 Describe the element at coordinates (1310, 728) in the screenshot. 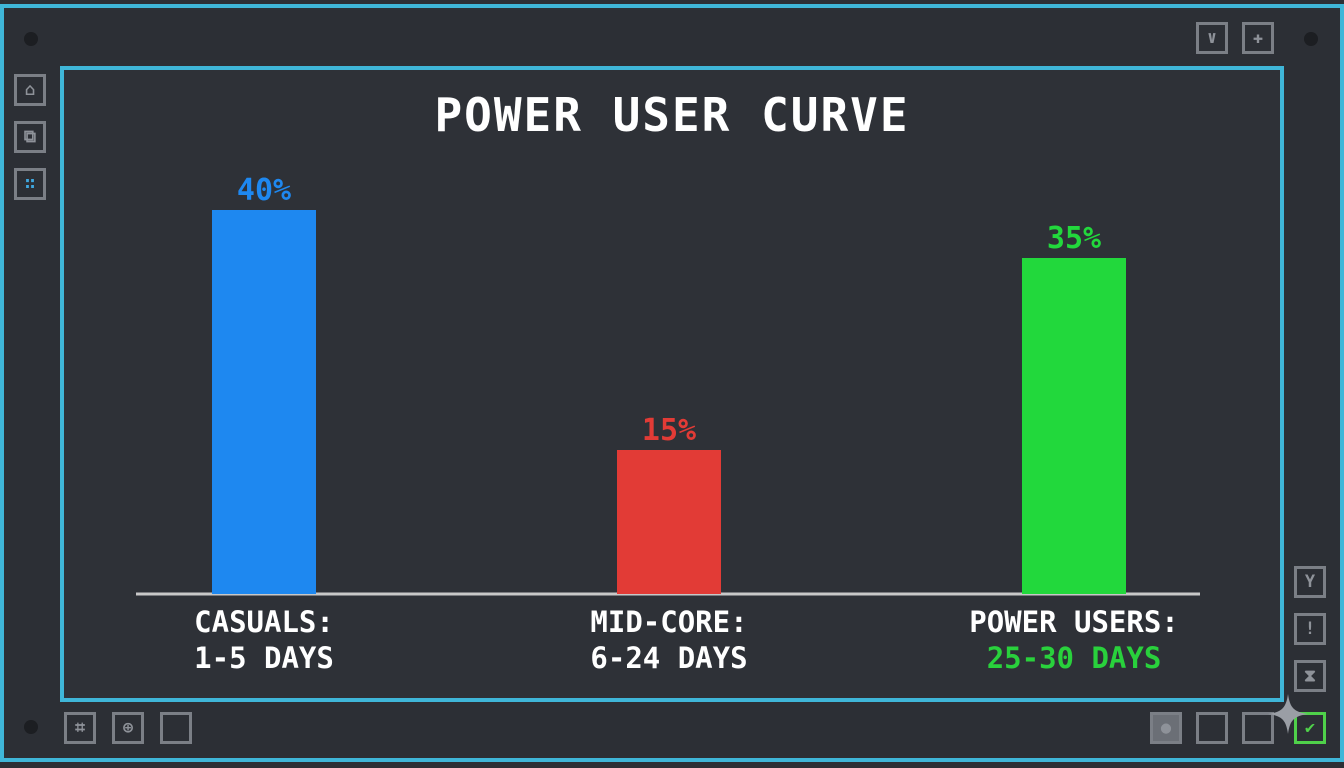

I see `check-icon: ✔` at that location.